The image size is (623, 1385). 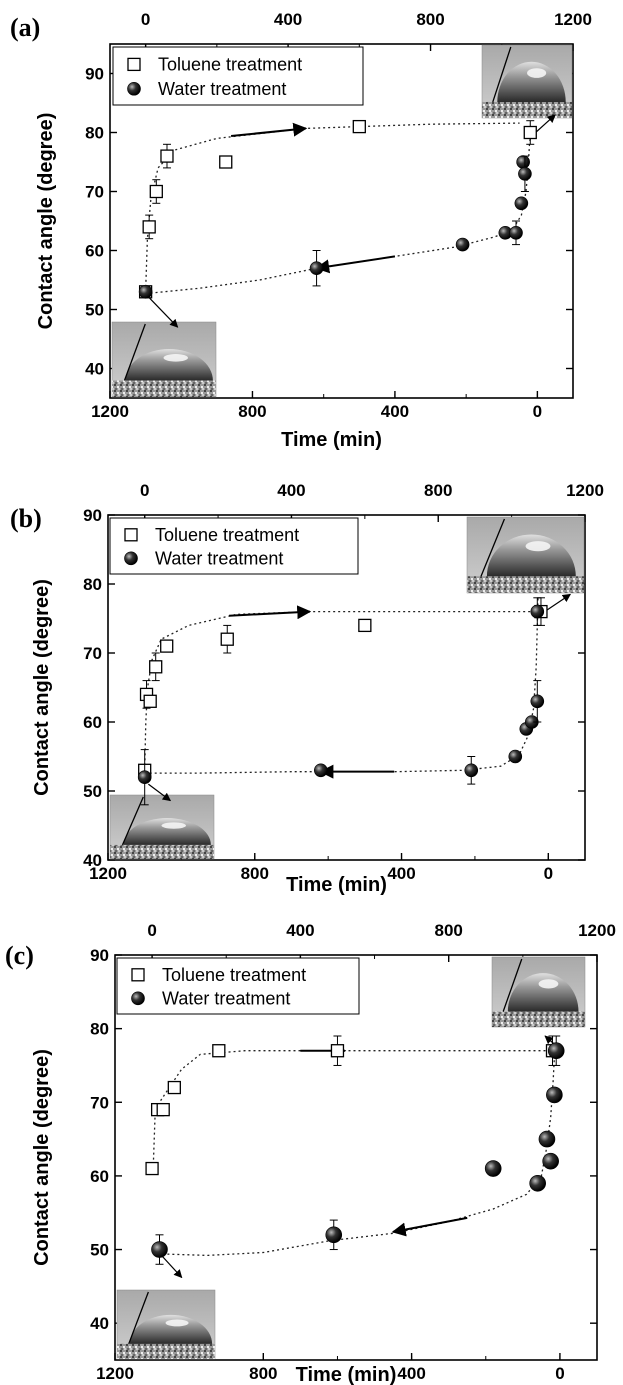 What do you see at coordinates (46, 221) in the screenshot?
I see `y-axis-label: Contact angle (degree)` at bounding box center [46, 221].